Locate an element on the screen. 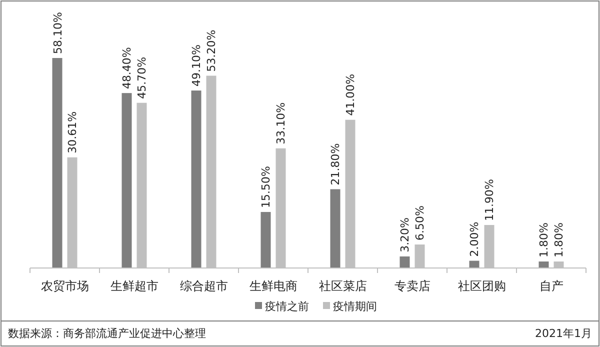 This screenshot has height=347, width=600. data-label: 15.50% is located at coordinates (266, 187).